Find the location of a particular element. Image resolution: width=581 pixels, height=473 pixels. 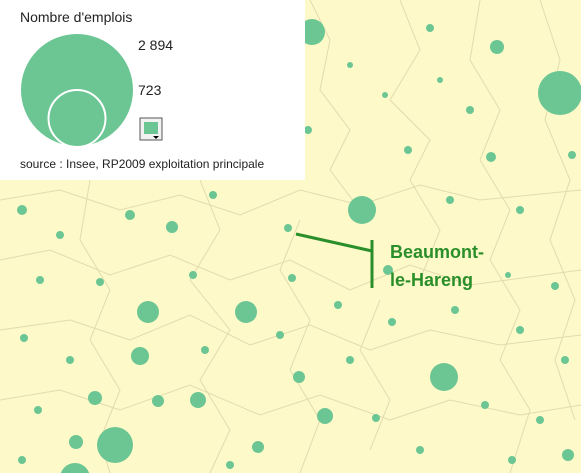

annotation-label: Beaumont- is located at coordinates (437, 252).